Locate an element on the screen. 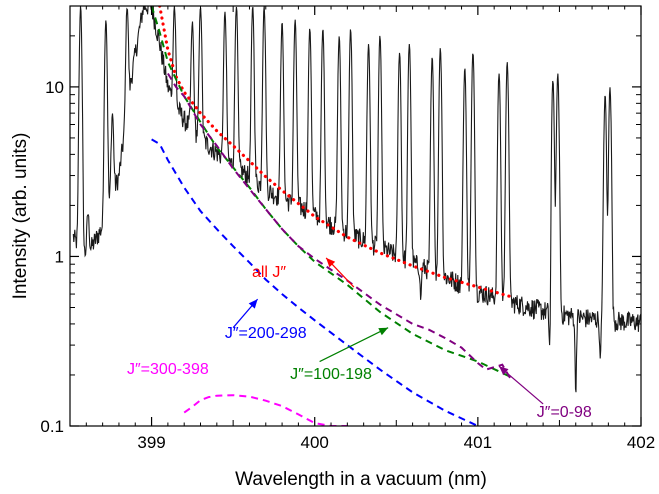 The height and width of the screenshot is (494, 659). annotation-label-0: all J″ is located at coordinates (269, 272).